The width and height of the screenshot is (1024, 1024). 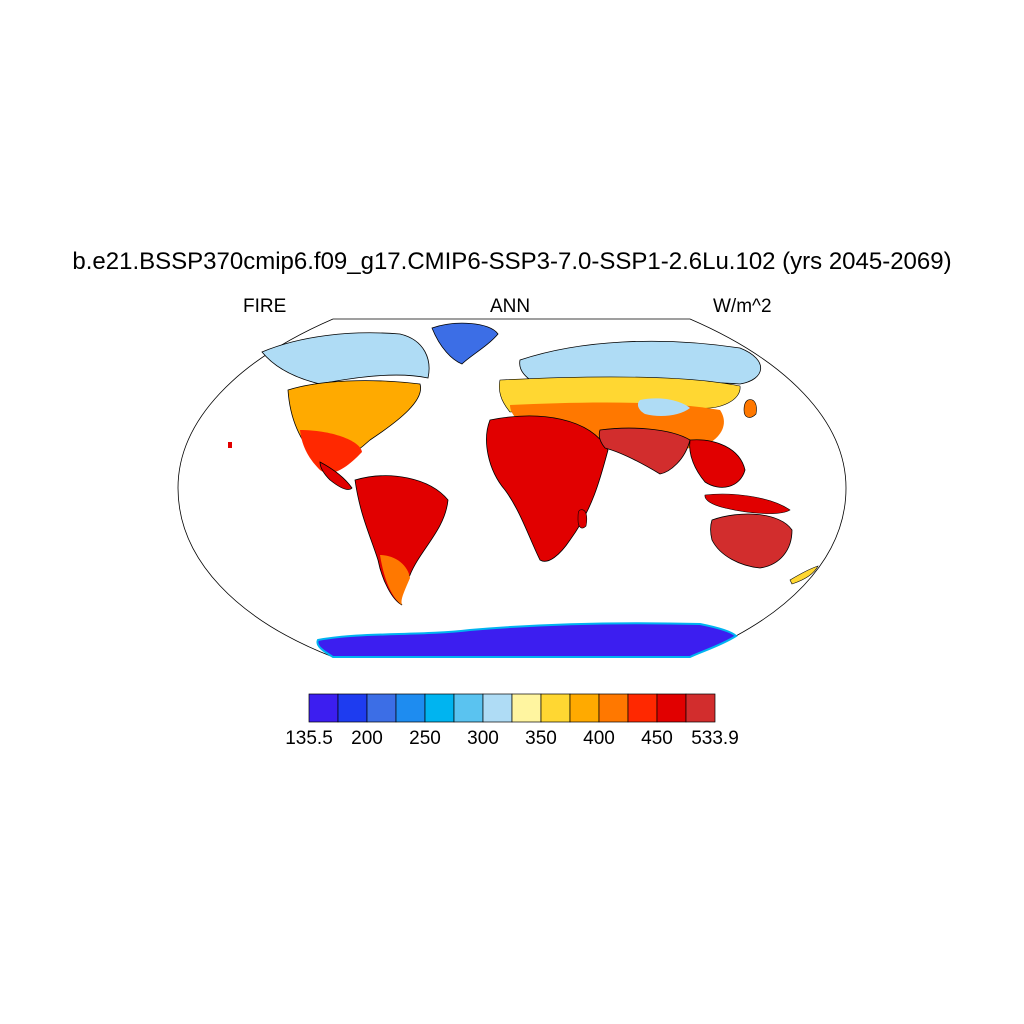 What do you see at coordinates (657, 738) in the screenshot?
I see `colorbar-label: 450` at bounding box center [657, 738].